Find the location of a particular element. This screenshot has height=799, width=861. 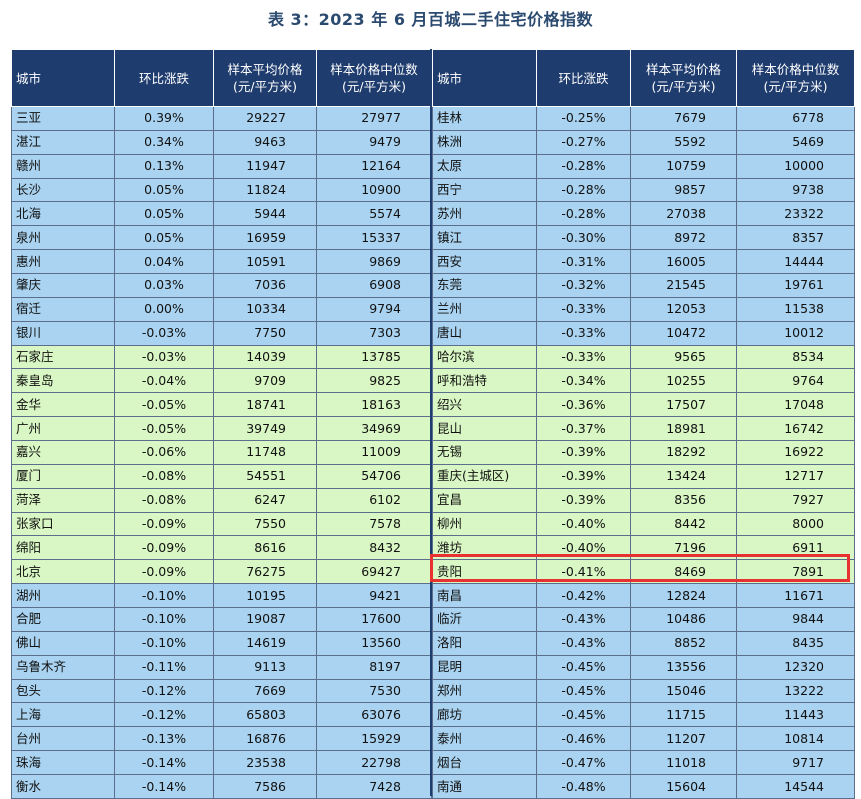

median-price-cell: 10000 is located at coordinates (795, 166).